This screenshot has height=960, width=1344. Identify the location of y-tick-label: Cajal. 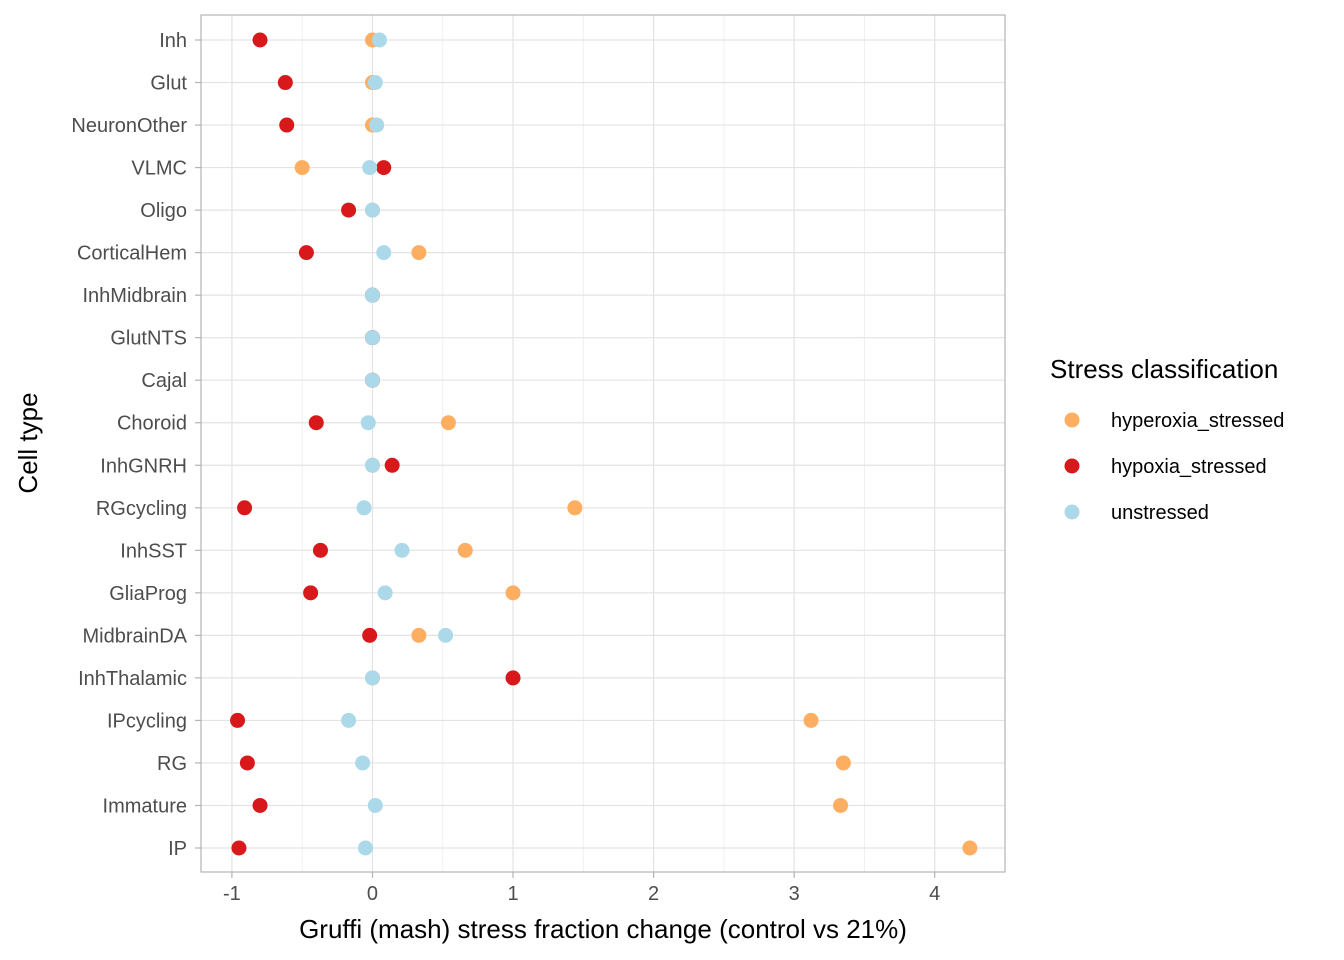
(164, 381).